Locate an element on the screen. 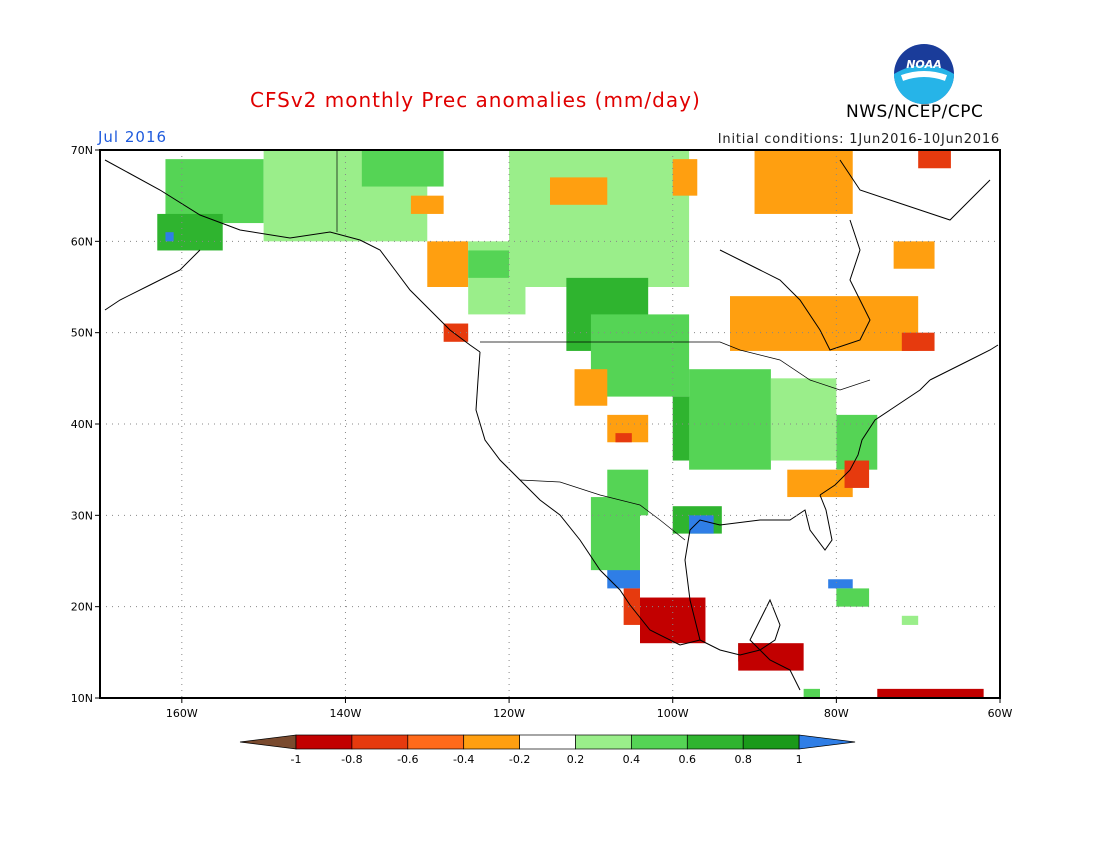 The width and height of the screenshot is (1100, 850). colorbar-label: -0.8 is located at coordinates (351, 759).